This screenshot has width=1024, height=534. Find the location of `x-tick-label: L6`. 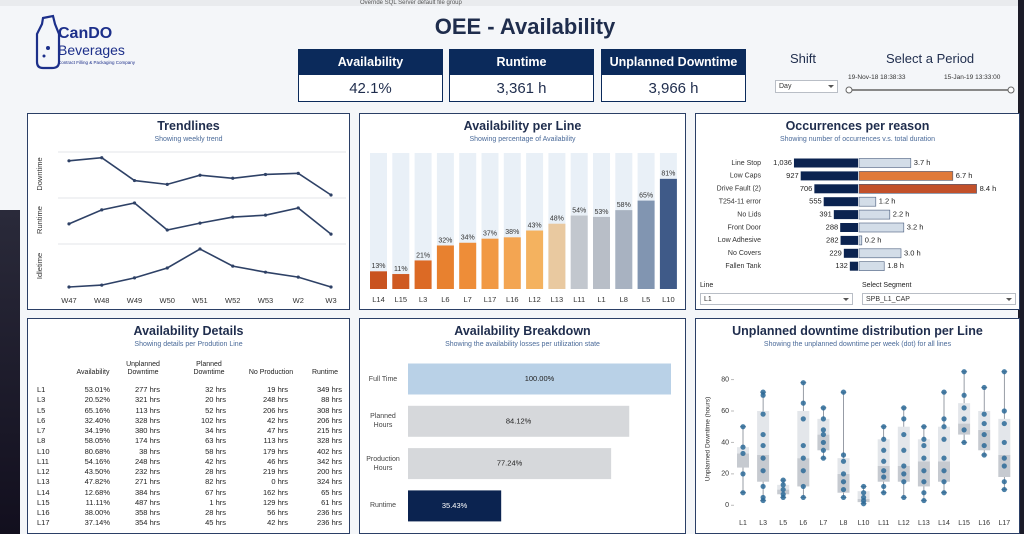

x-tick-label: L6 is located at coordinates (445, 299).